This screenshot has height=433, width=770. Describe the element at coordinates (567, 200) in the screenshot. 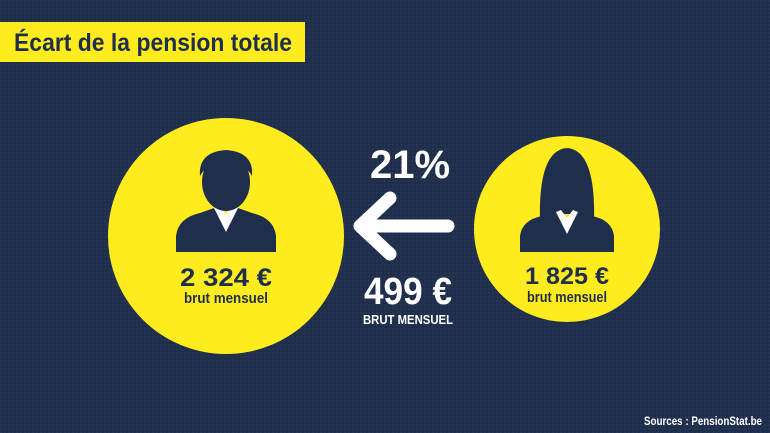

I see `woman-icon` at that location.